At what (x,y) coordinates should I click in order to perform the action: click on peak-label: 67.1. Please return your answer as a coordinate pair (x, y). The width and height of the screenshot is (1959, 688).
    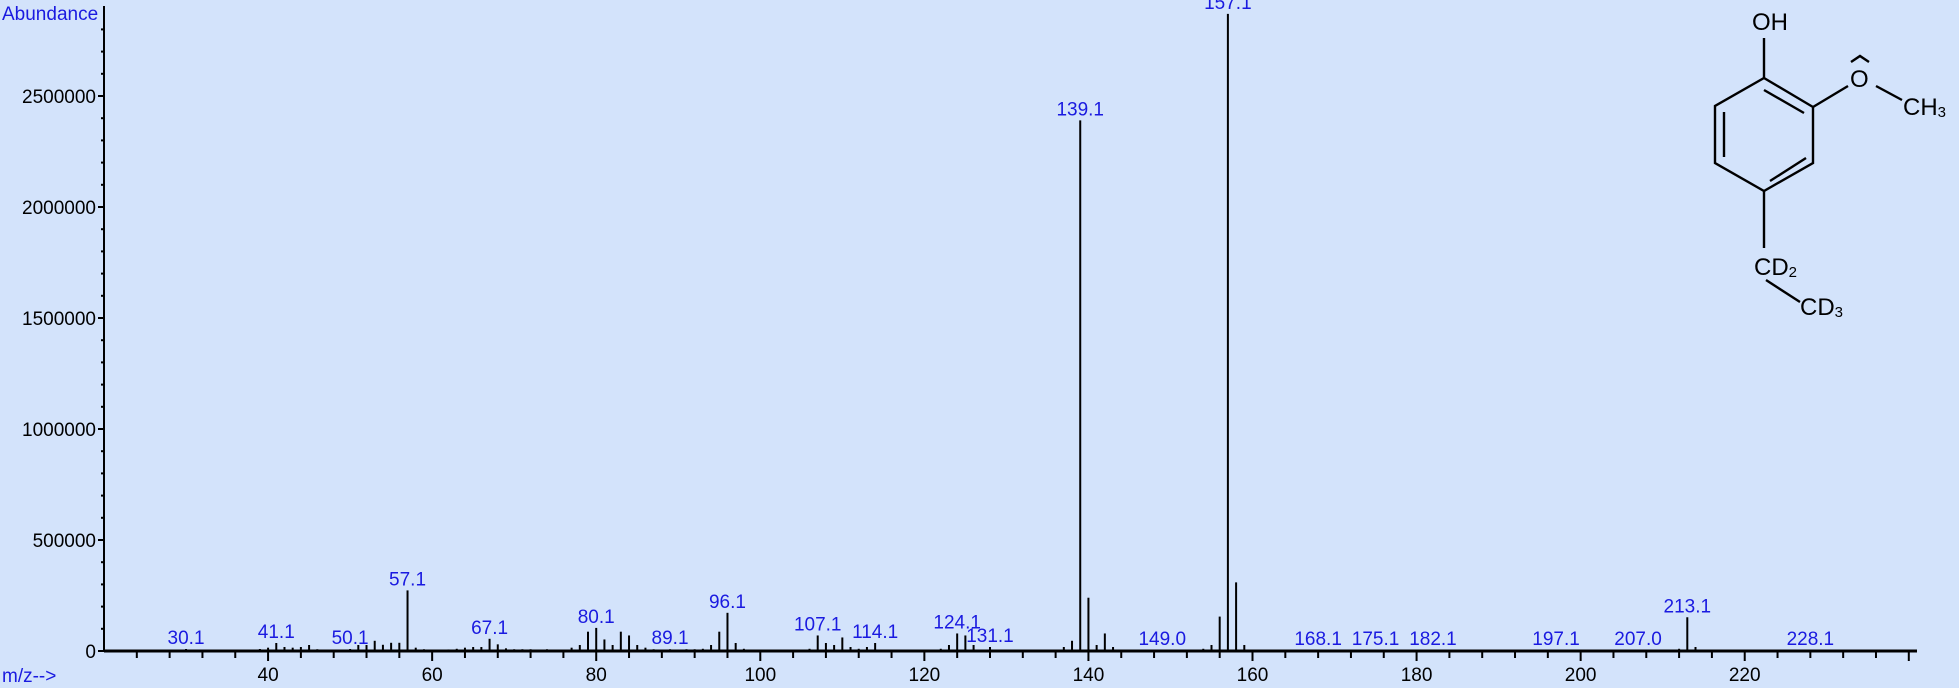
    Looking at the image, I should click on (489, 628).